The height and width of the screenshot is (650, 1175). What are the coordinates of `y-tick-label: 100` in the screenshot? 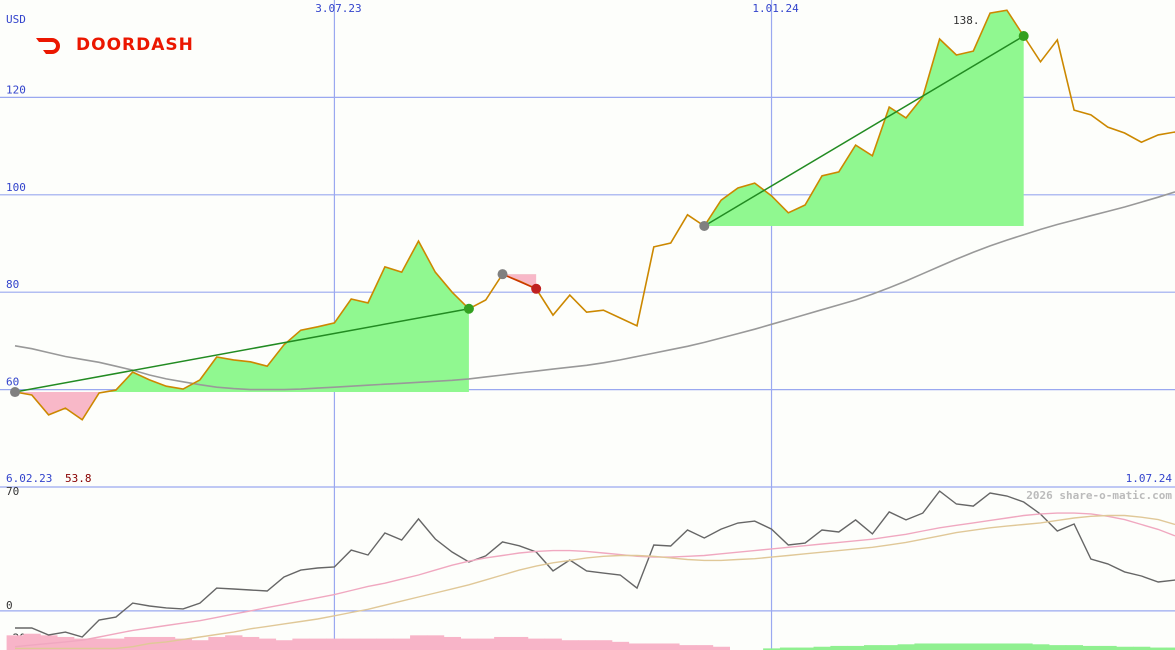 It's located at (16, 187).